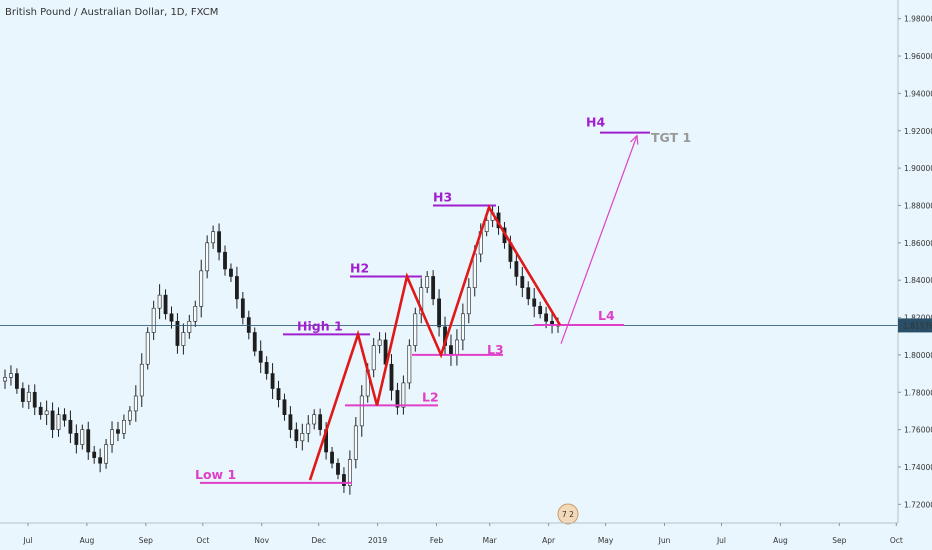 This screenshot has height=550, width=932. I want to click on annotation-label: High 1, so click(320, 325).